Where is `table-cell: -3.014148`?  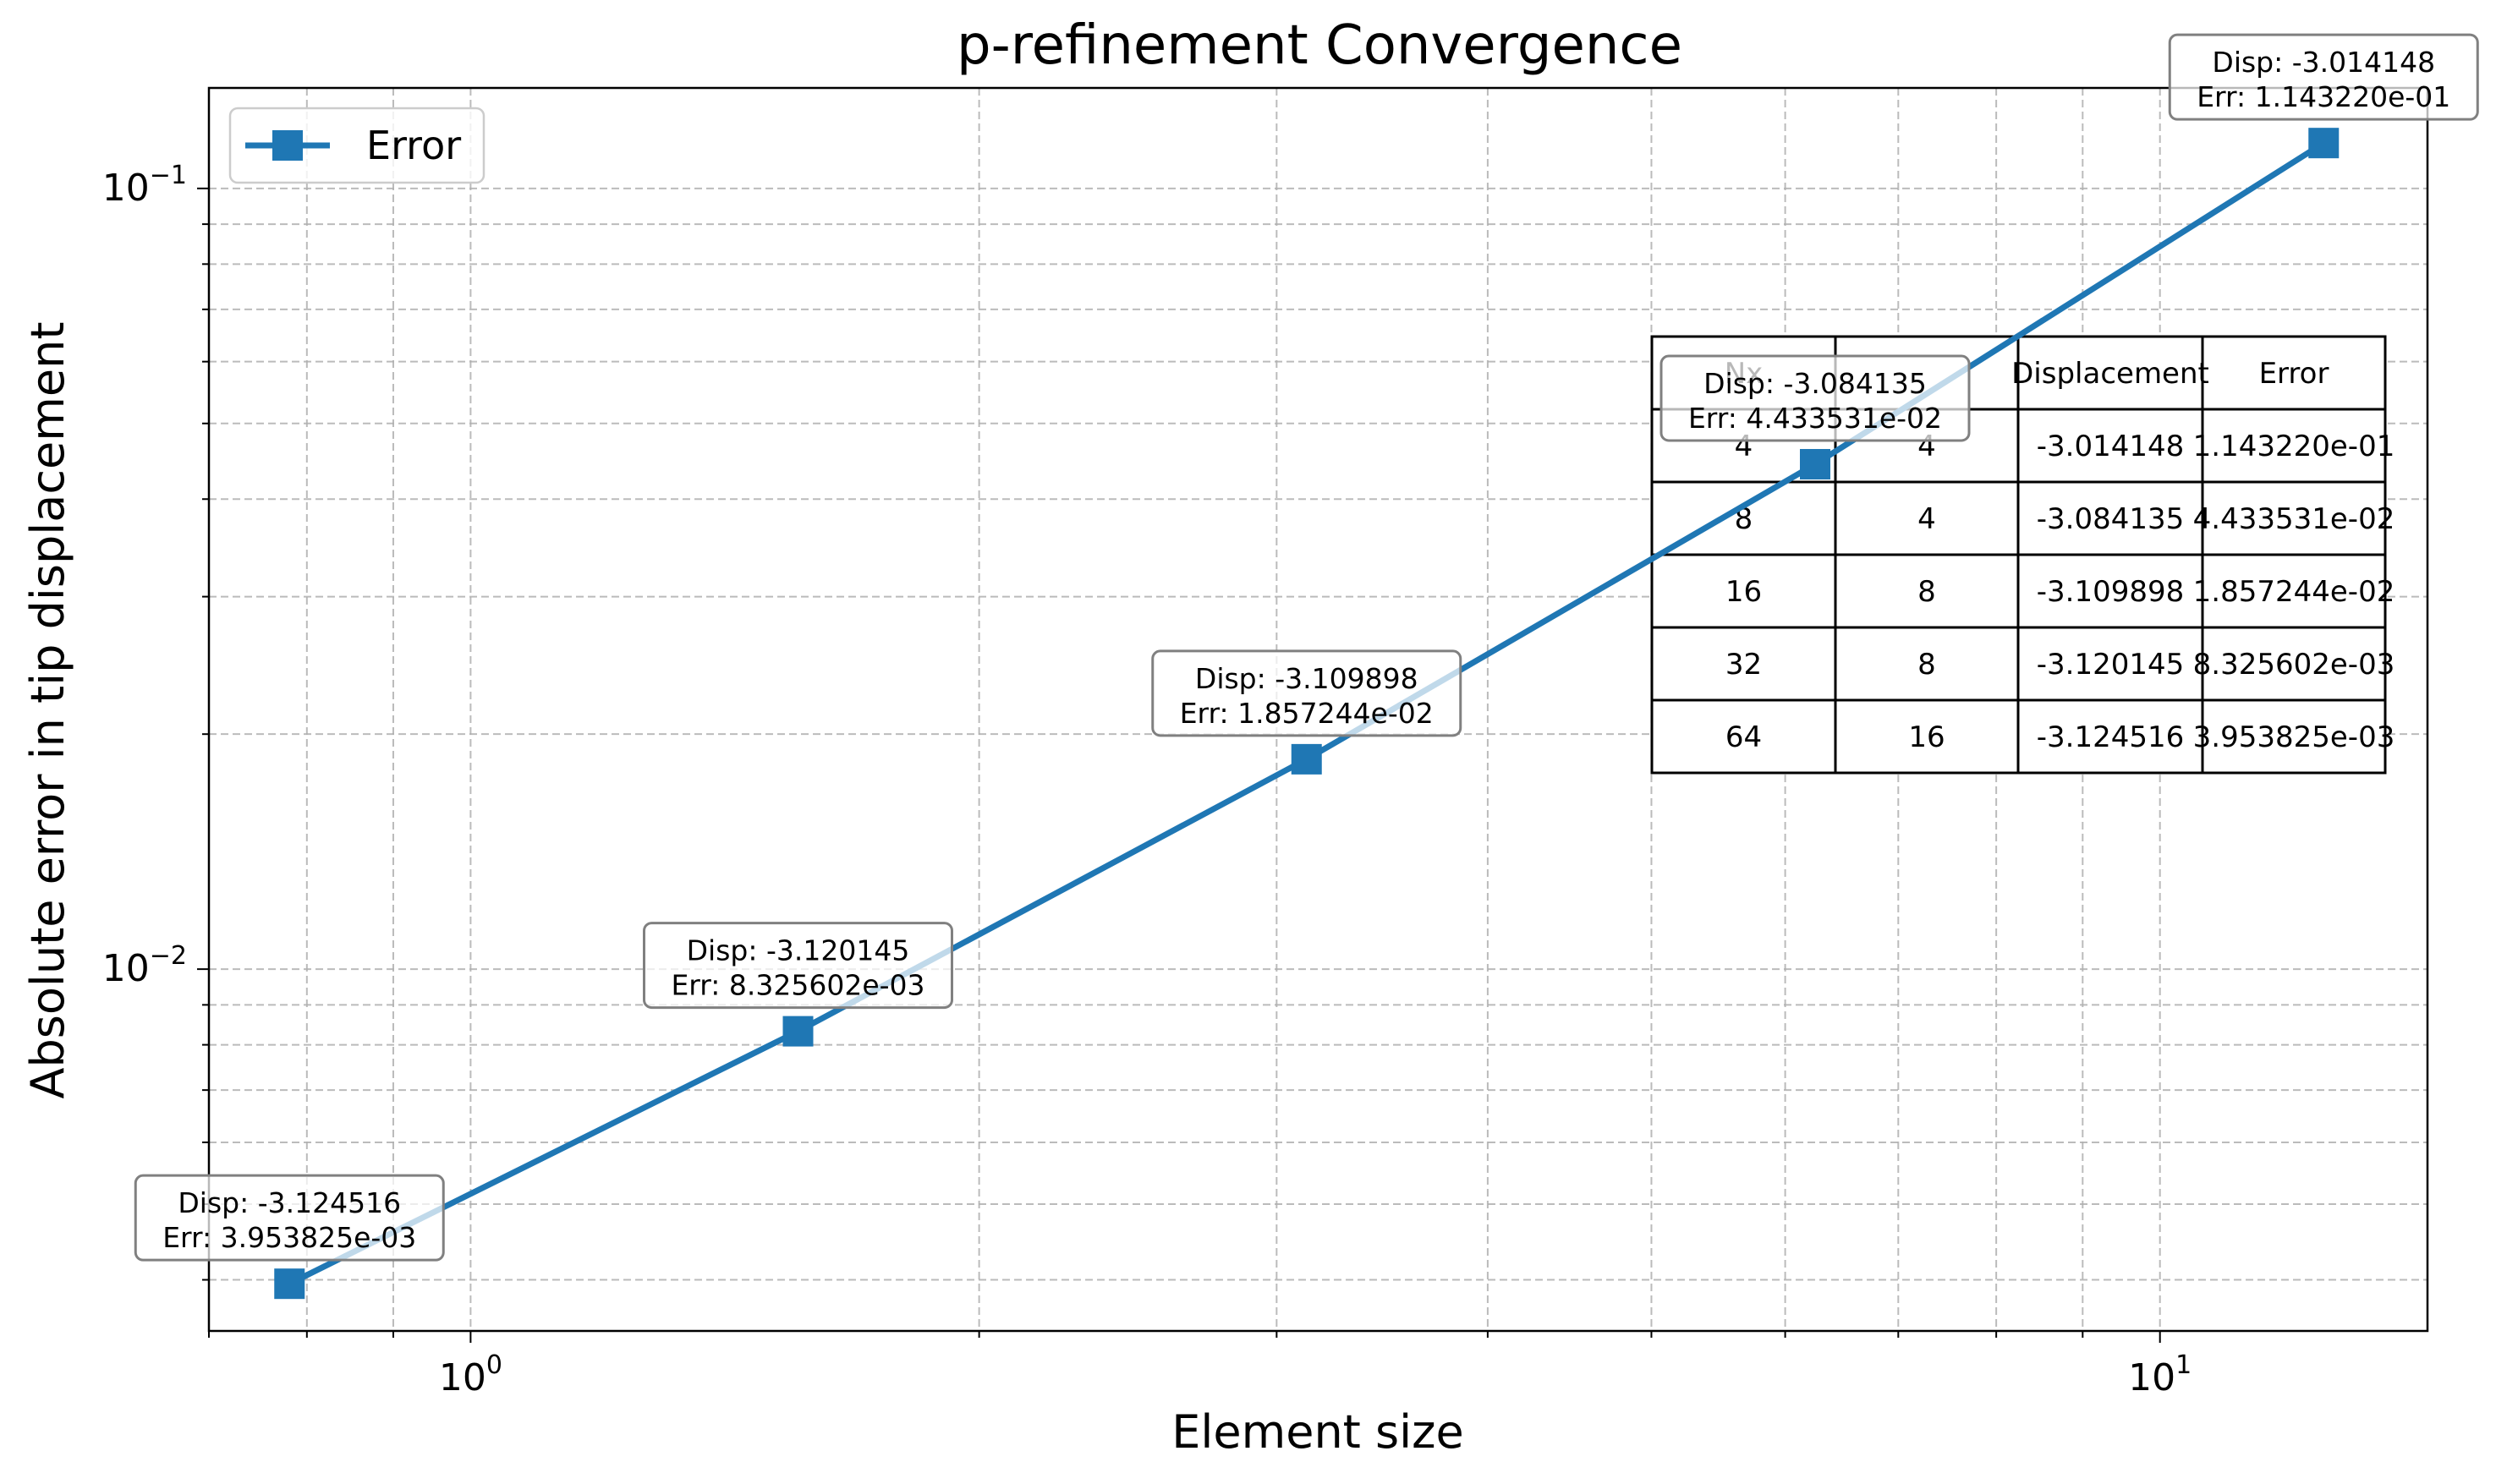
table-cell: -3.014148 is located at coordinates (2111, 447).